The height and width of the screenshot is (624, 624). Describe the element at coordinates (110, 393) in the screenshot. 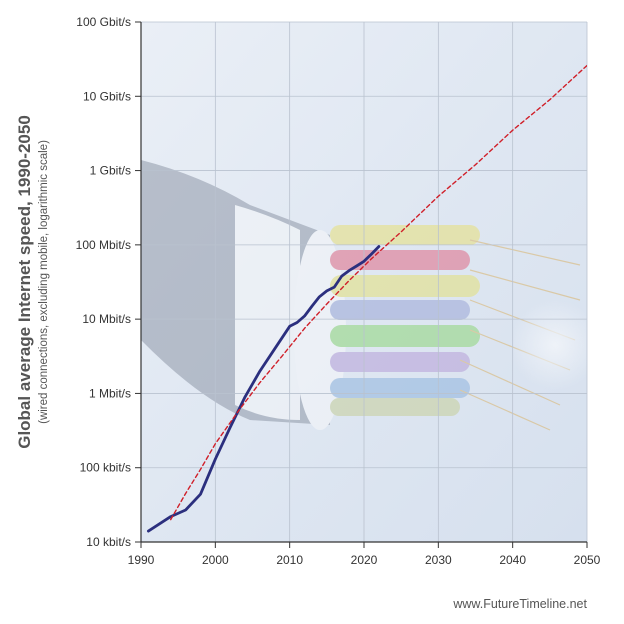

I see `y-tick-label: 1 Mbit/s` at that location.